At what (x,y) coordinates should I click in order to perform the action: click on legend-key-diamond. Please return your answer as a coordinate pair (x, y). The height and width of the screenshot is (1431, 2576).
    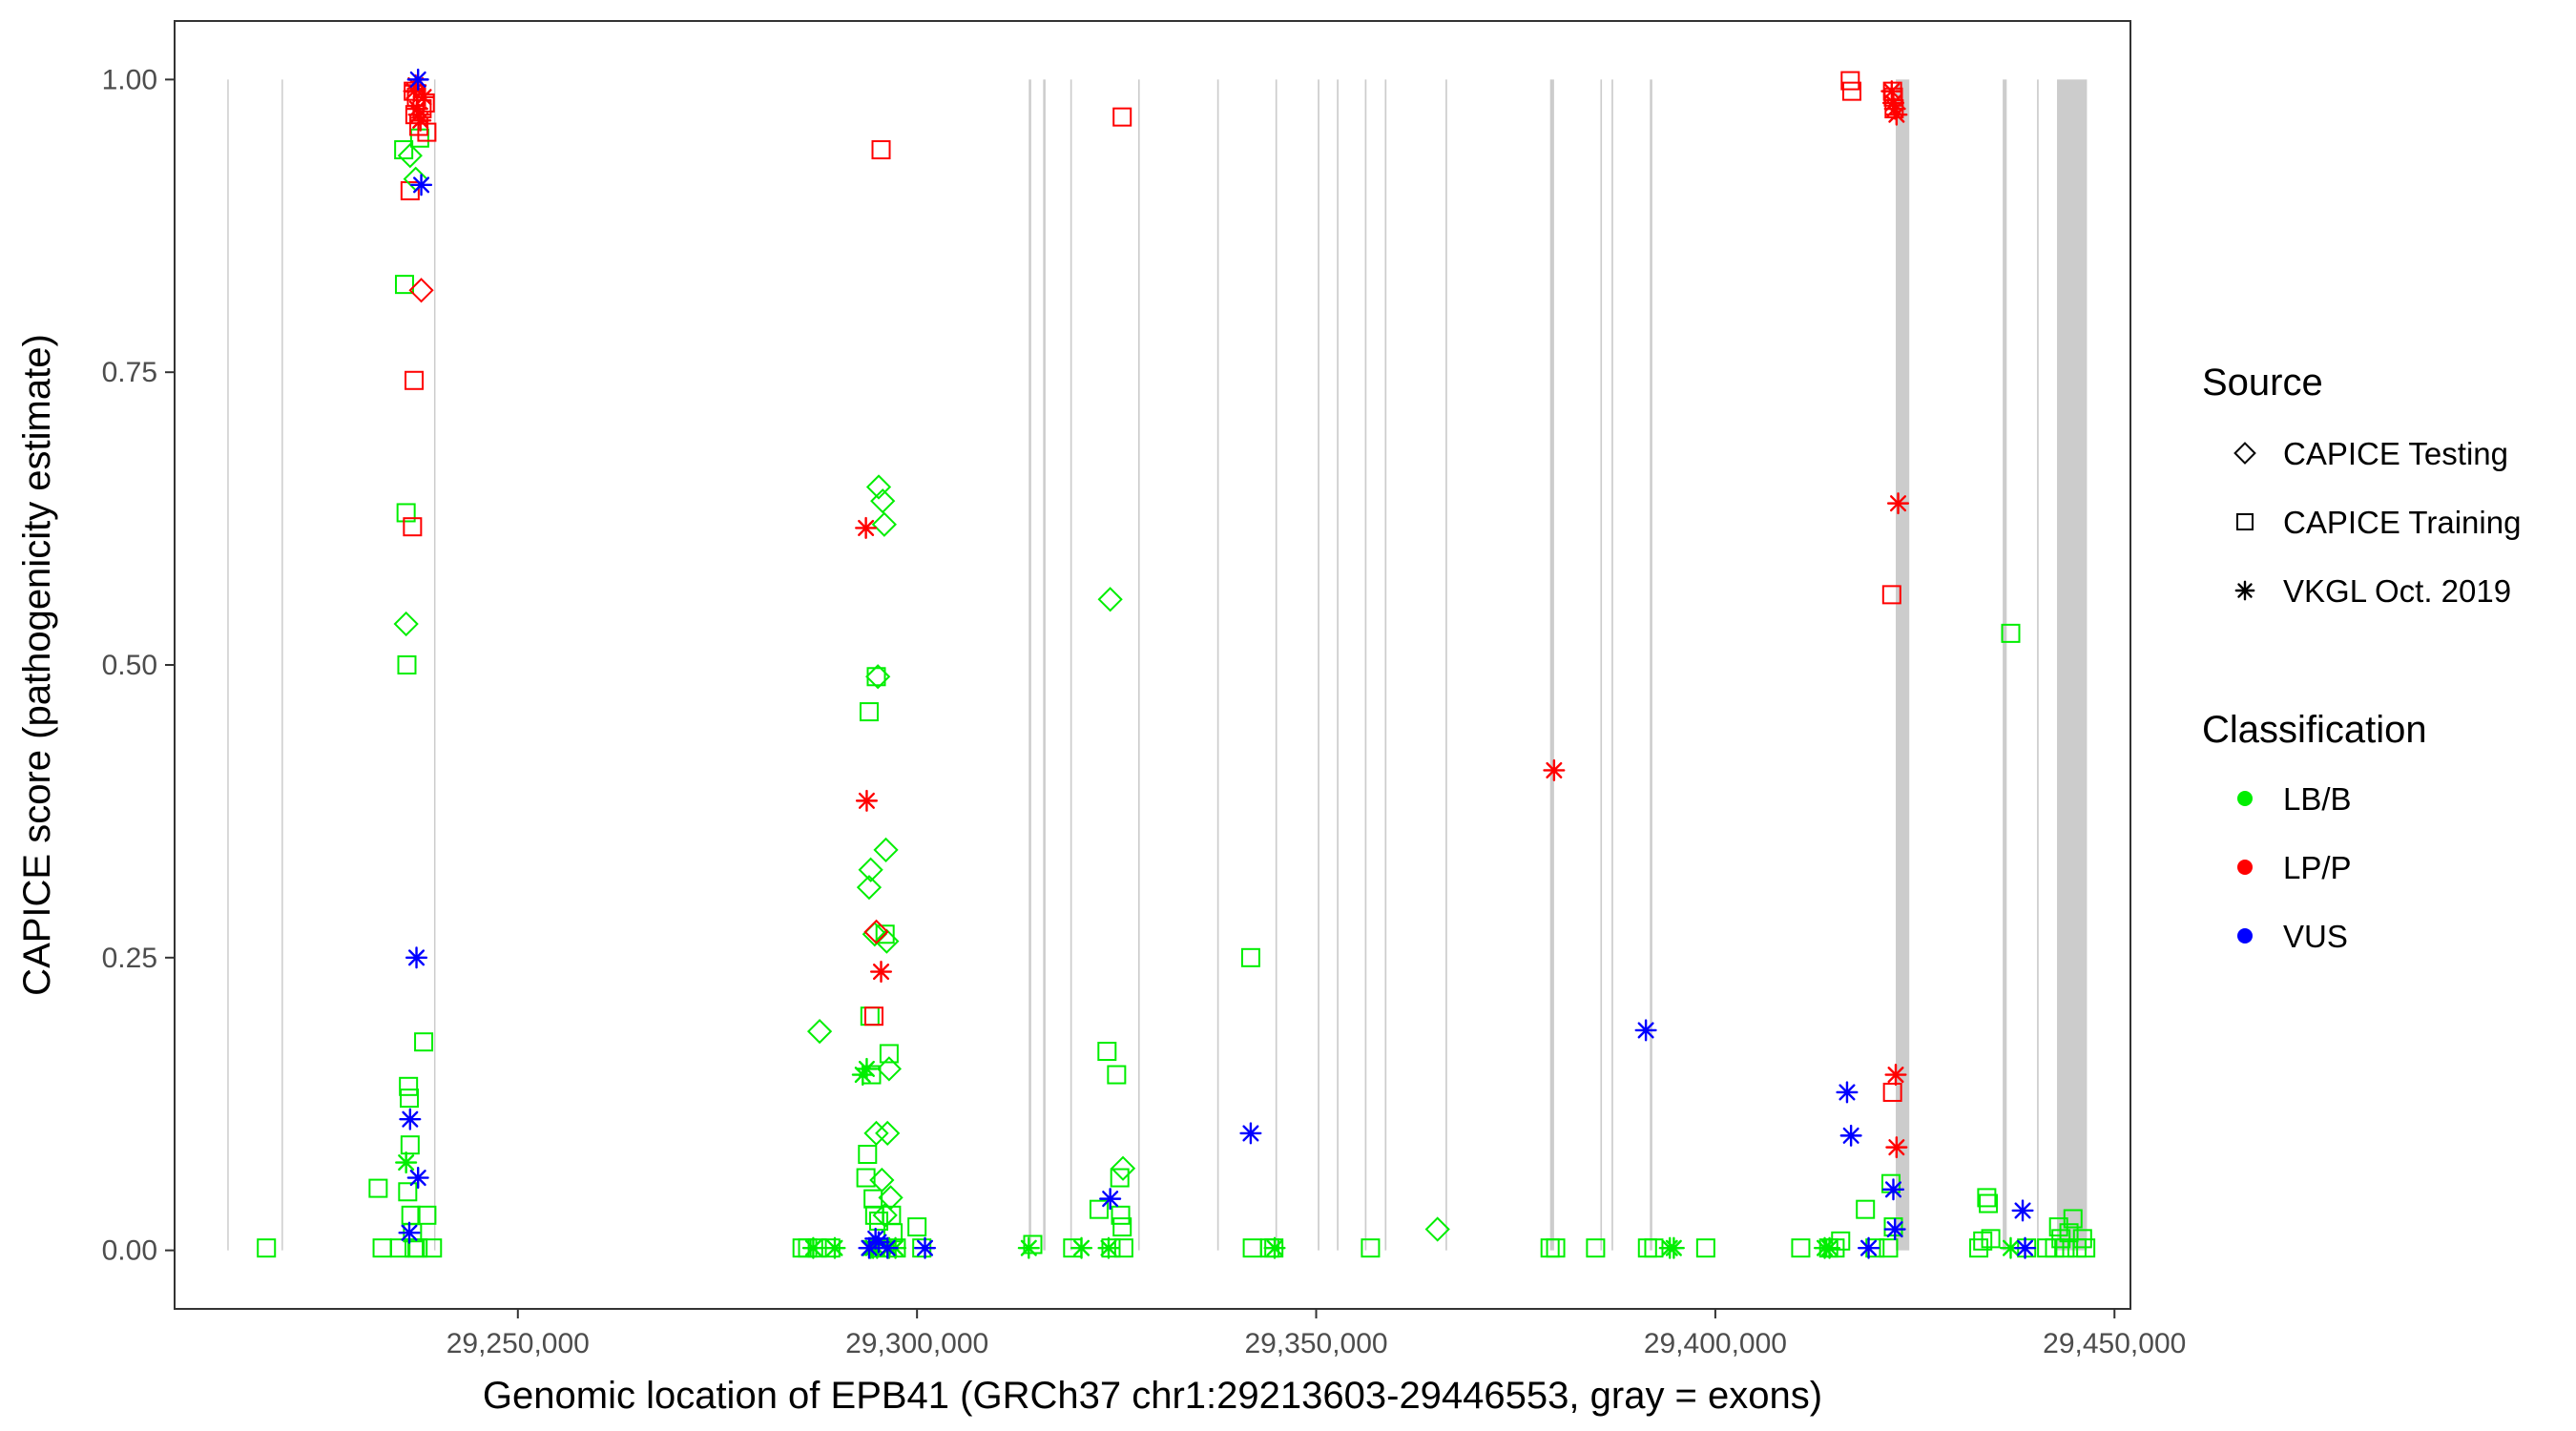
    Looking at the image, I should click on (2244, 453).